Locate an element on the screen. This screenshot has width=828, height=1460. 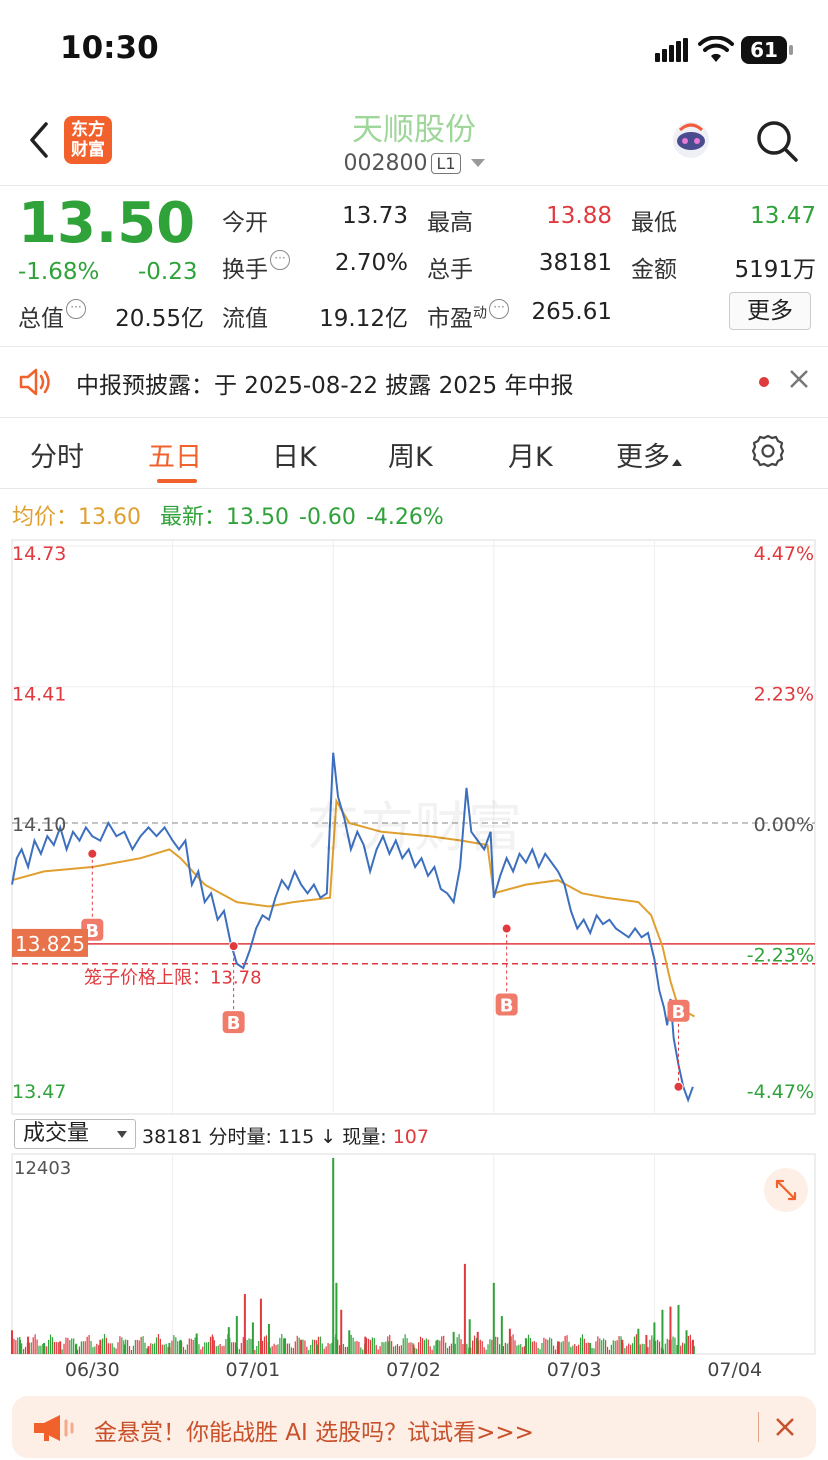
search-icon is located at coordinates (777, 141).